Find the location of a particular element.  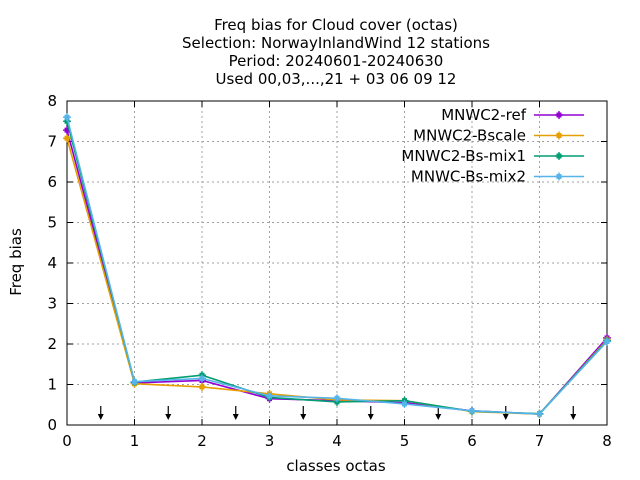

y-tick-label: 8 is located at coordinates (52, 101).